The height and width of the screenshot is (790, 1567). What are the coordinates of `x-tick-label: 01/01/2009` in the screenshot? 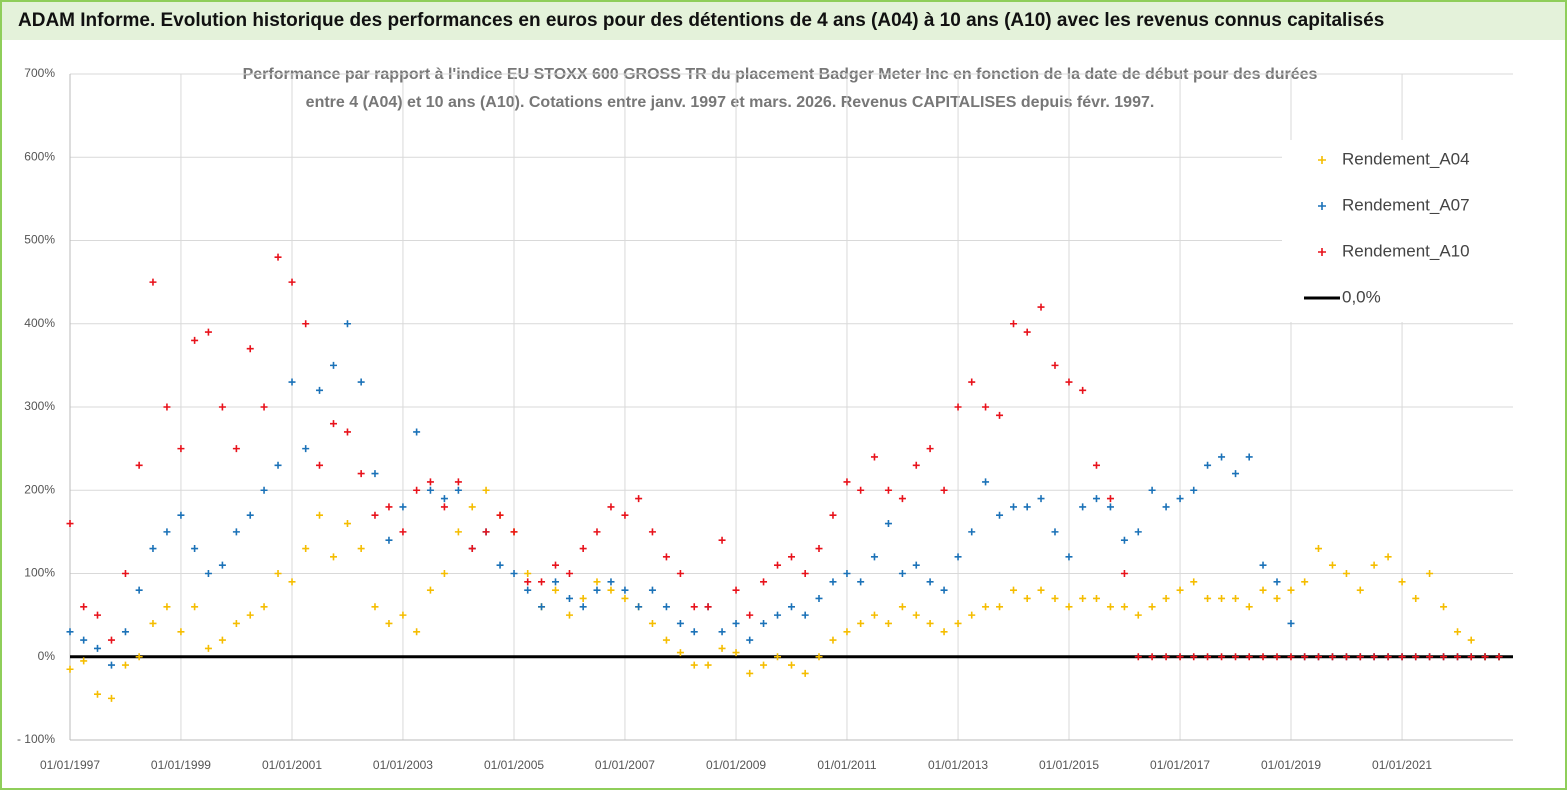 It's located at (736, 765).